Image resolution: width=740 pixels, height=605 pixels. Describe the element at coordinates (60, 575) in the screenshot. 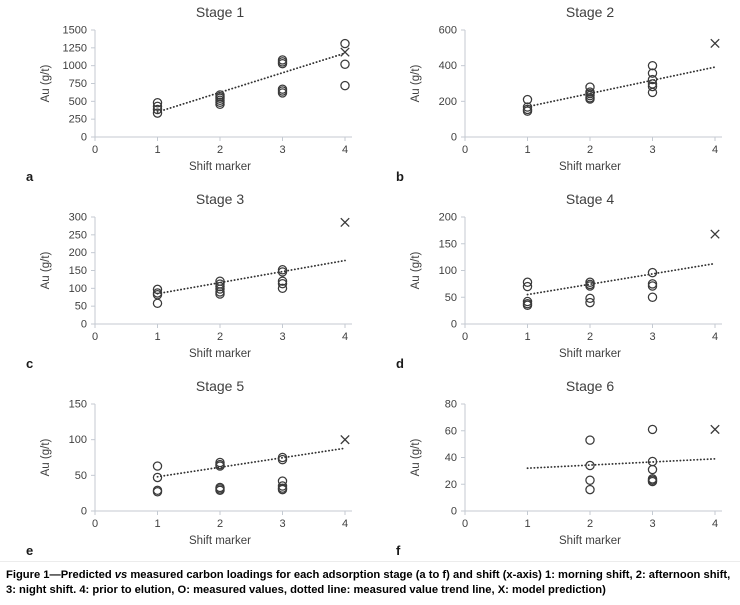

I see `caption-prefix: Figure 1—Predicted` at that location.